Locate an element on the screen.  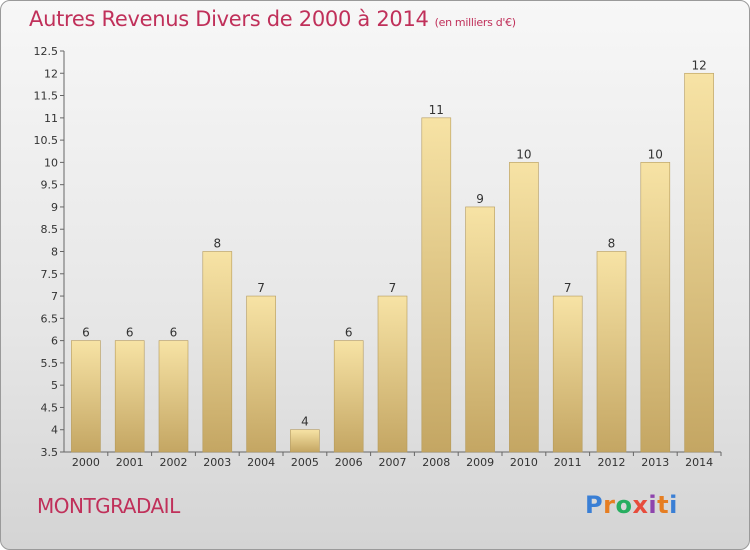
y-tick-label: 11 is located at coordinates (51, 118).